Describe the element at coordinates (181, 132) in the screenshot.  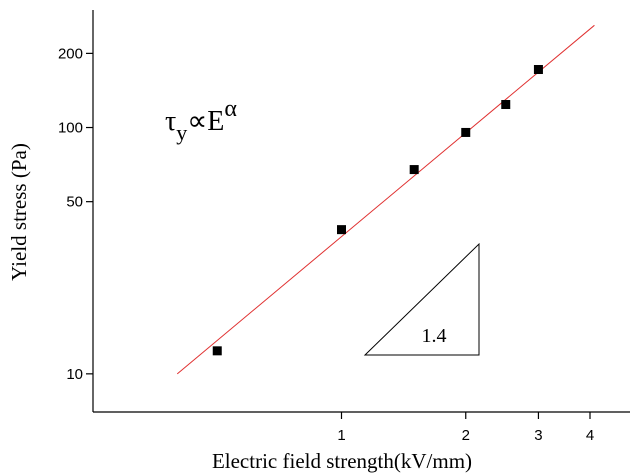
I see `formula-sub: y` at that location.